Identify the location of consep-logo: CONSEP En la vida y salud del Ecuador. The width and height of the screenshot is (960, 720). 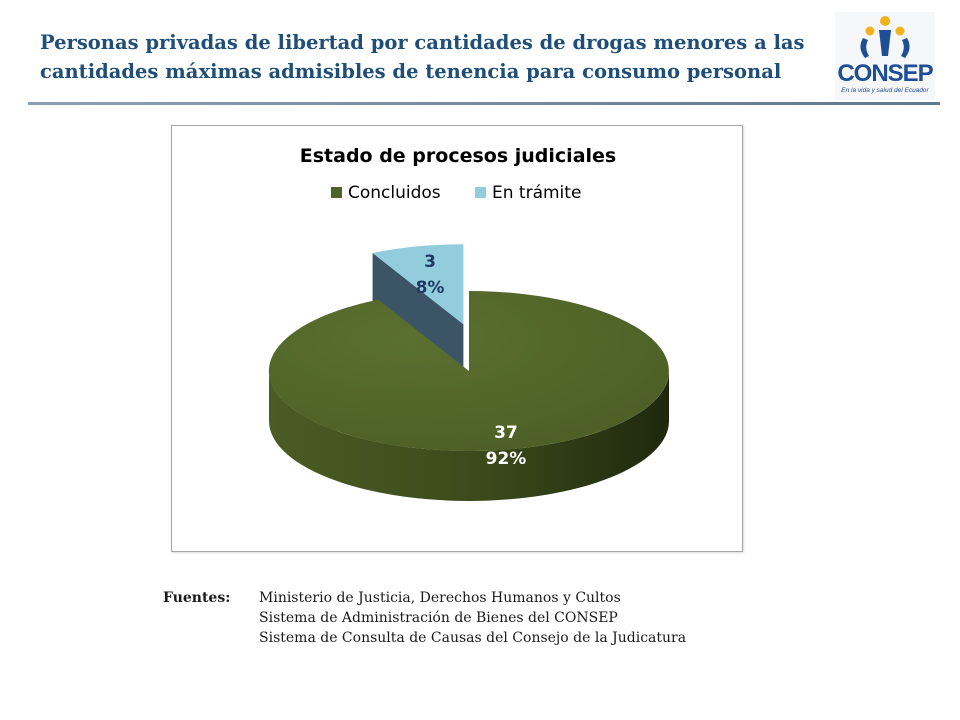
(885, 56).